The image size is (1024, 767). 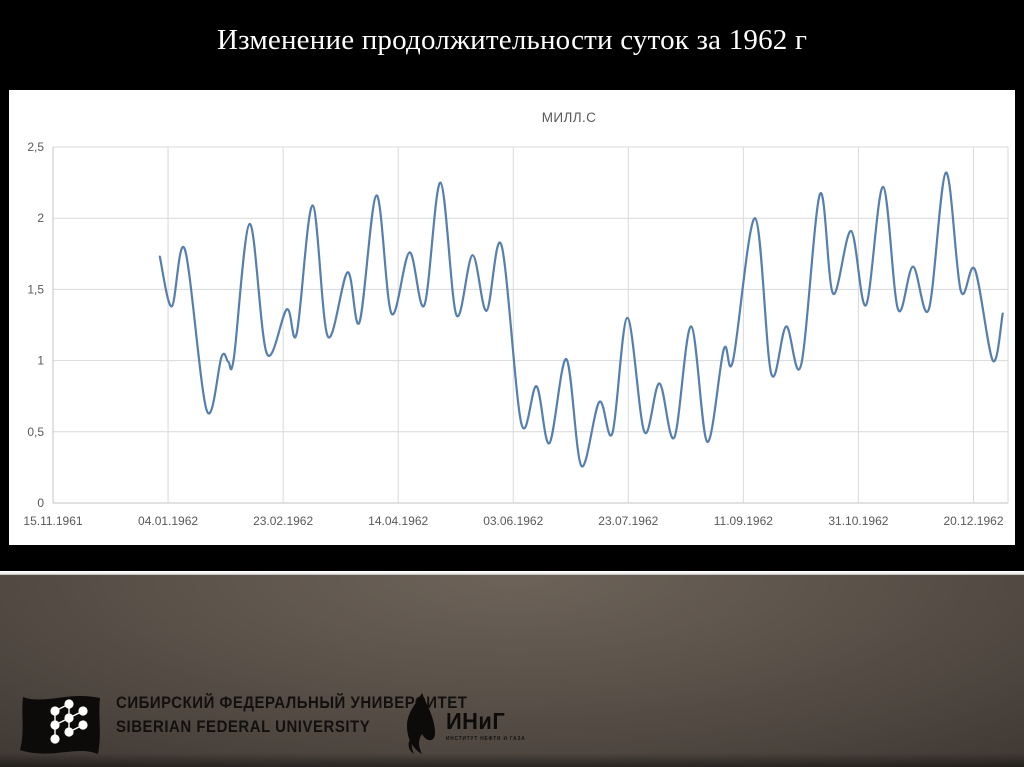 What do you see at coordinates (35, 289) in the screenshot?
I see `y-tick-label: 1,5` at bounding box center [35, 289].